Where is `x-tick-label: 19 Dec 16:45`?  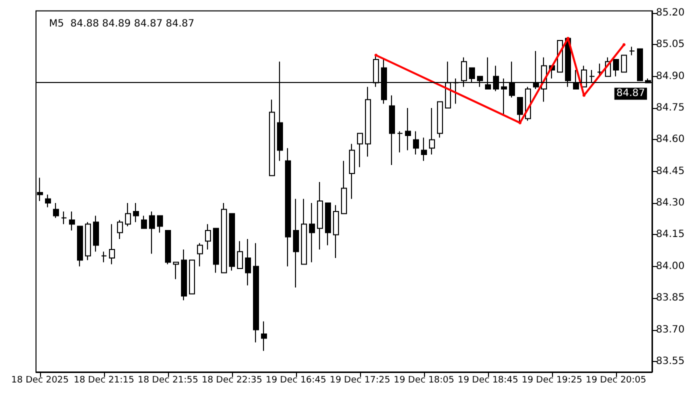
x-tick-label: 19 Dec 16:45 is located at coordinates (296, 381).